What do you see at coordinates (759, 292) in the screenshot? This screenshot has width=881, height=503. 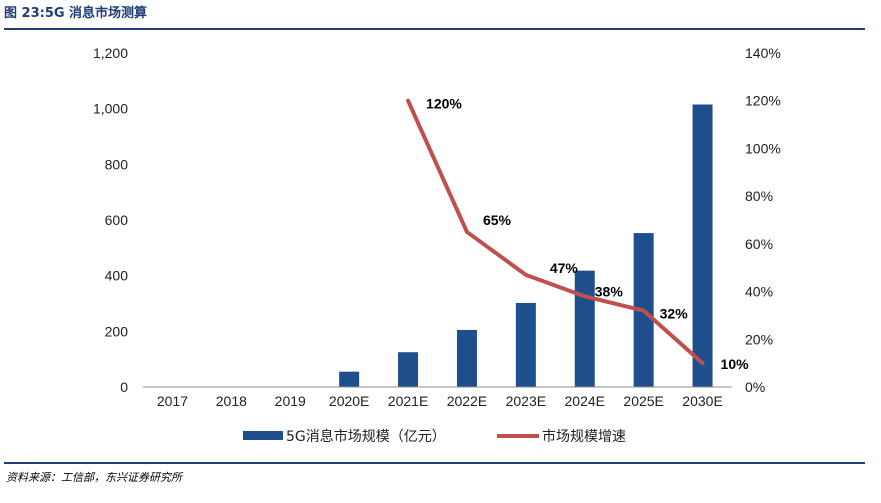 I see `right-tick-label: 40%` at bounding box center [759, 292].